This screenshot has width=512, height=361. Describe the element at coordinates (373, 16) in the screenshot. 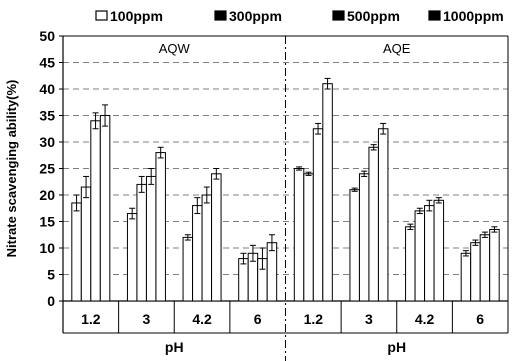

I see `legend-label: 500ppm` at that location.